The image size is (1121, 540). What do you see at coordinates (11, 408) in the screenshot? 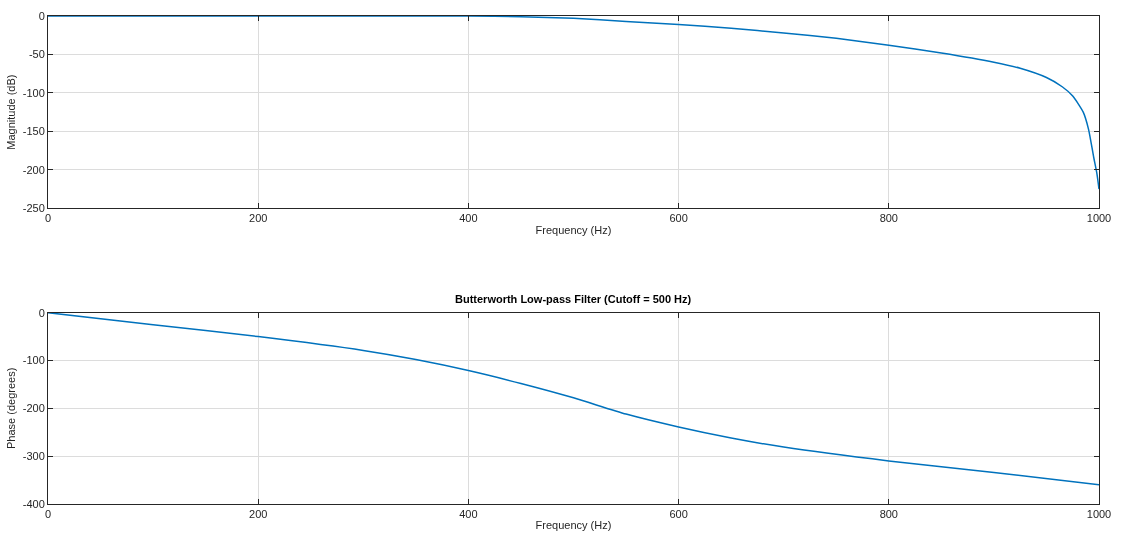
I see `y-axis-title: Phase (degrees)` at bounding box center [11, 408].